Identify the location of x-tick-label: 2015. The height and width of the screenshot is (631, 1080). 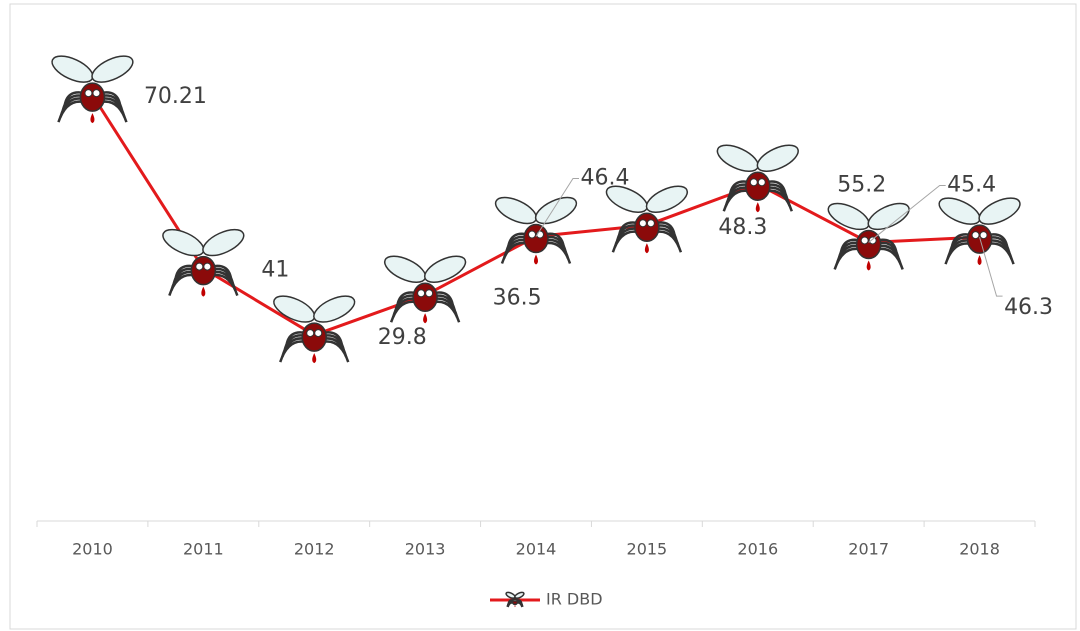
(647, 549).